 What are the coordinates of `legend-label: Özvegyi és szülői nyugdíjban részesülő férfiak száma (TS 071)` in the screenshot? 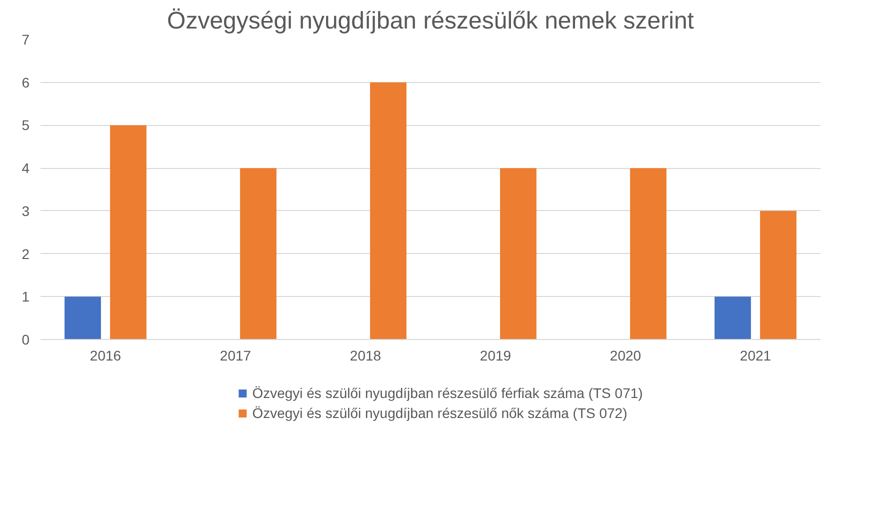 It's located at (447, 393).